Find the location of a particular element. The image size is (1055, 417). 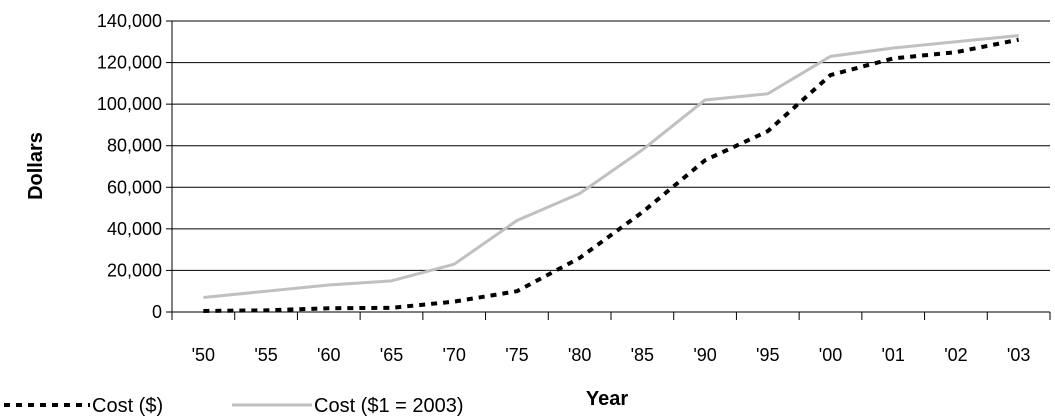

legend: Cost ($) Cost ($1 = 2003) is located at coordinates (234, 406).